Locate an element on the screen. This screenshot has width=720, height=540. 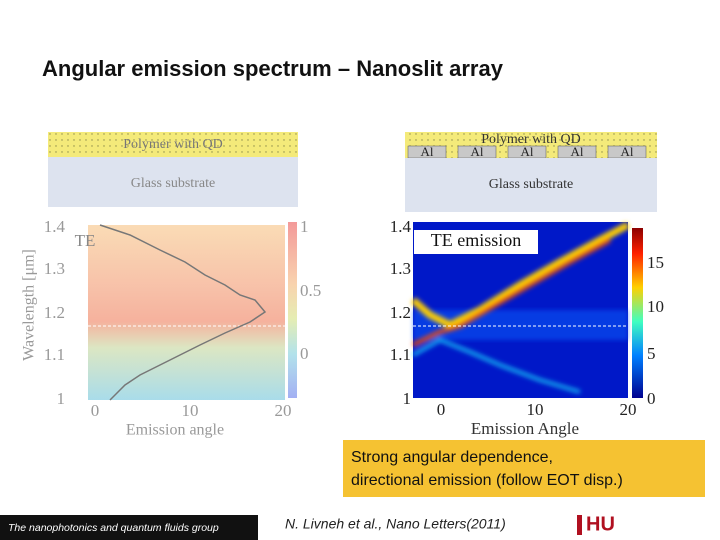
callout-box is located at coordinates (524, 468).